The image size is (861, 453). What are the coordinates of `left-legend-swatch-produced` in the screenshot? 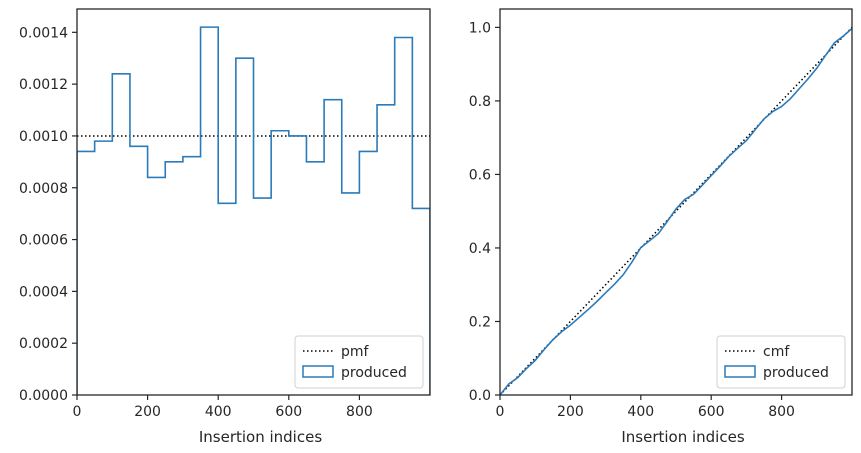 It's located at (318, 371).